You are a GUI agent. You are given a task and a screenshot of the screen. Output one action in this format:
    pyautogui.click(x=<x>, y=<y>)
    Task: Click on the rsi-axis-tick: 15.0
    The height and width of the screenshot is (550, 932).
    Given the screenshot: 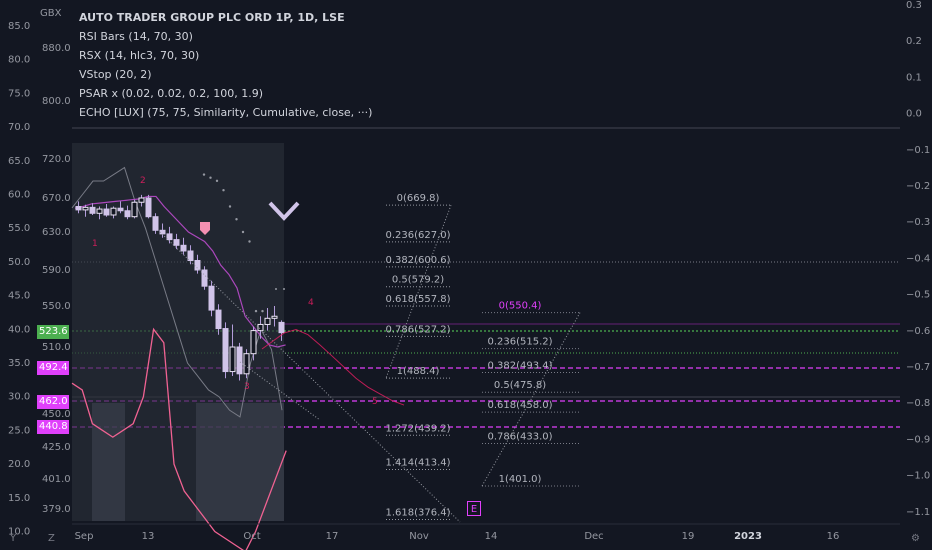 What is the action you would take?
    pyautogui.click(x=19, y=498)
    